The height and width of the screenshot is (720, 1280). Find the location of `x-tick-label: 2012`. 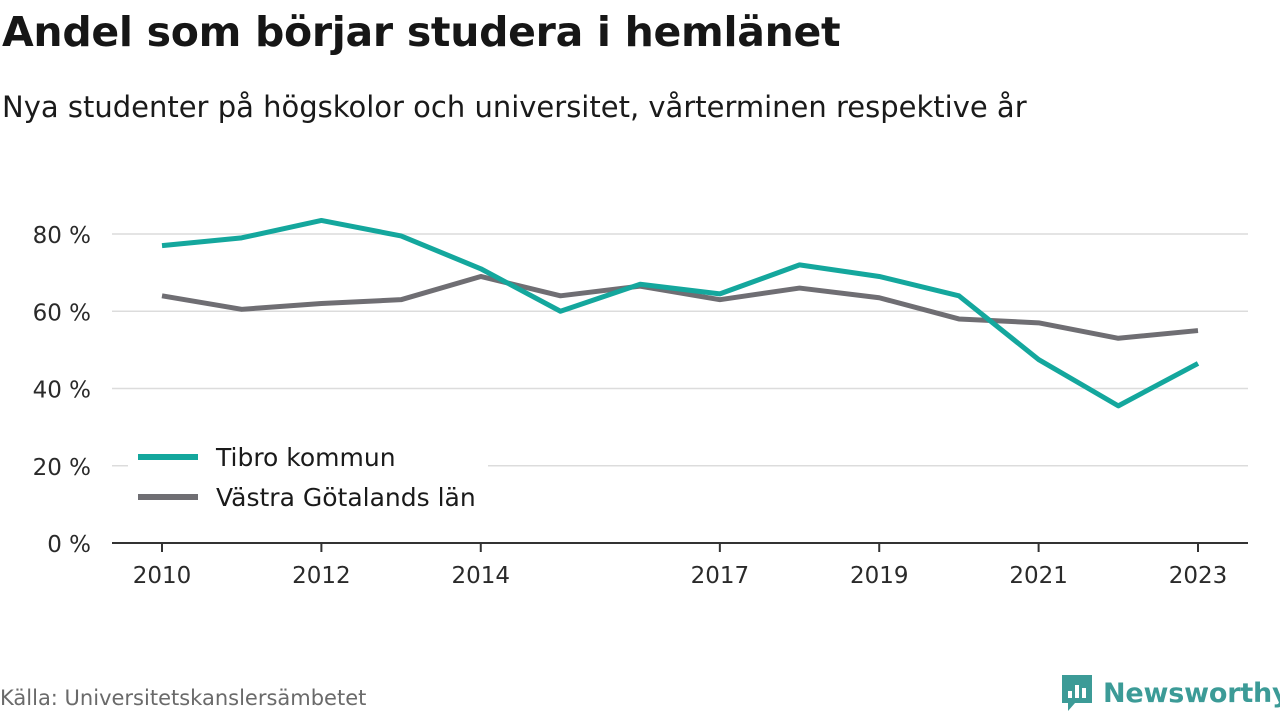

x-tick-label: 2012 is located at coordinates (321, 576).